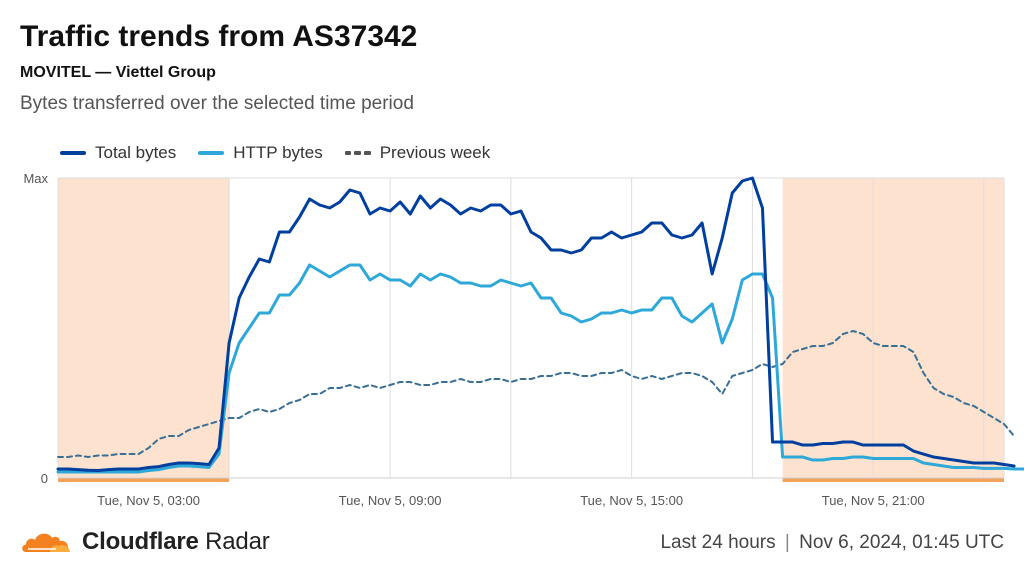 Image resolution: width=1024 pixels, height=576 pixels. What do you see at coordinates (873, 500) in the screenshot?
I see `x-tick-label-3: Tue, Nov 5, 21:00` at bounding box center [873, 500].